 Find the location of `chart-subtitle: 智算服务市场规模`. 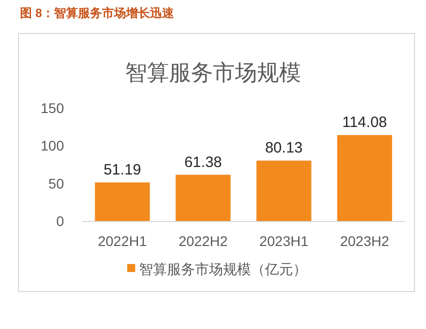

chart-subtitle: 智算服务市场规模 is located at coordinates (213, 72).